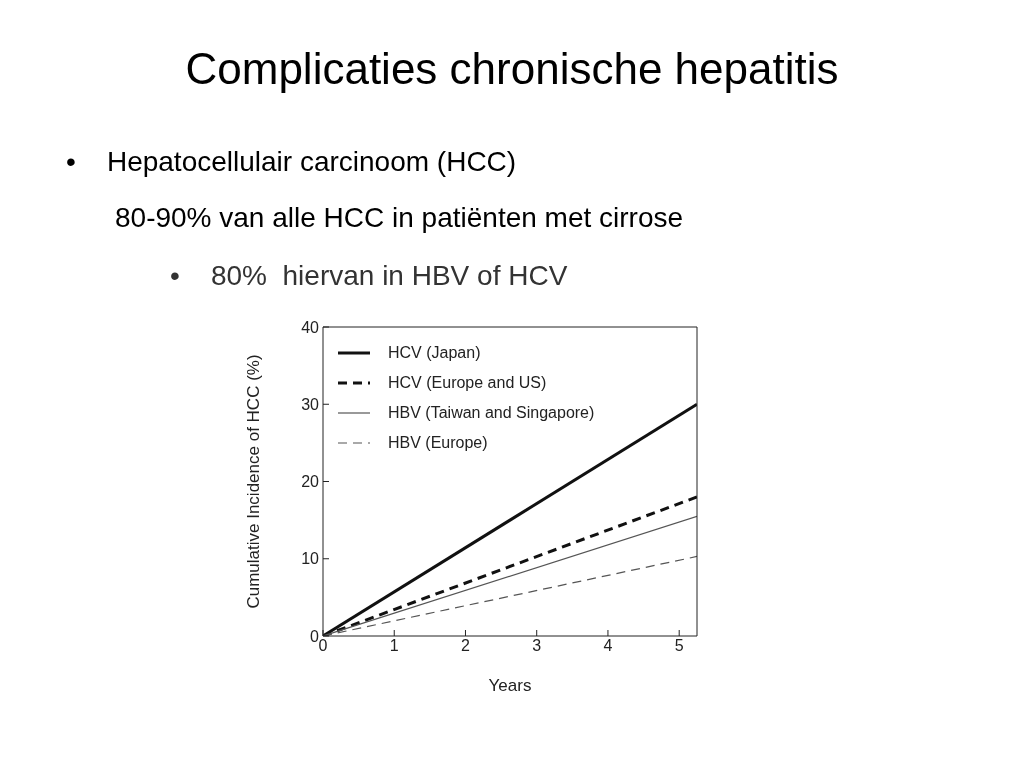 The image size is (1024, 768). I want to click on y-tick-label: 40, so click(310, 327).